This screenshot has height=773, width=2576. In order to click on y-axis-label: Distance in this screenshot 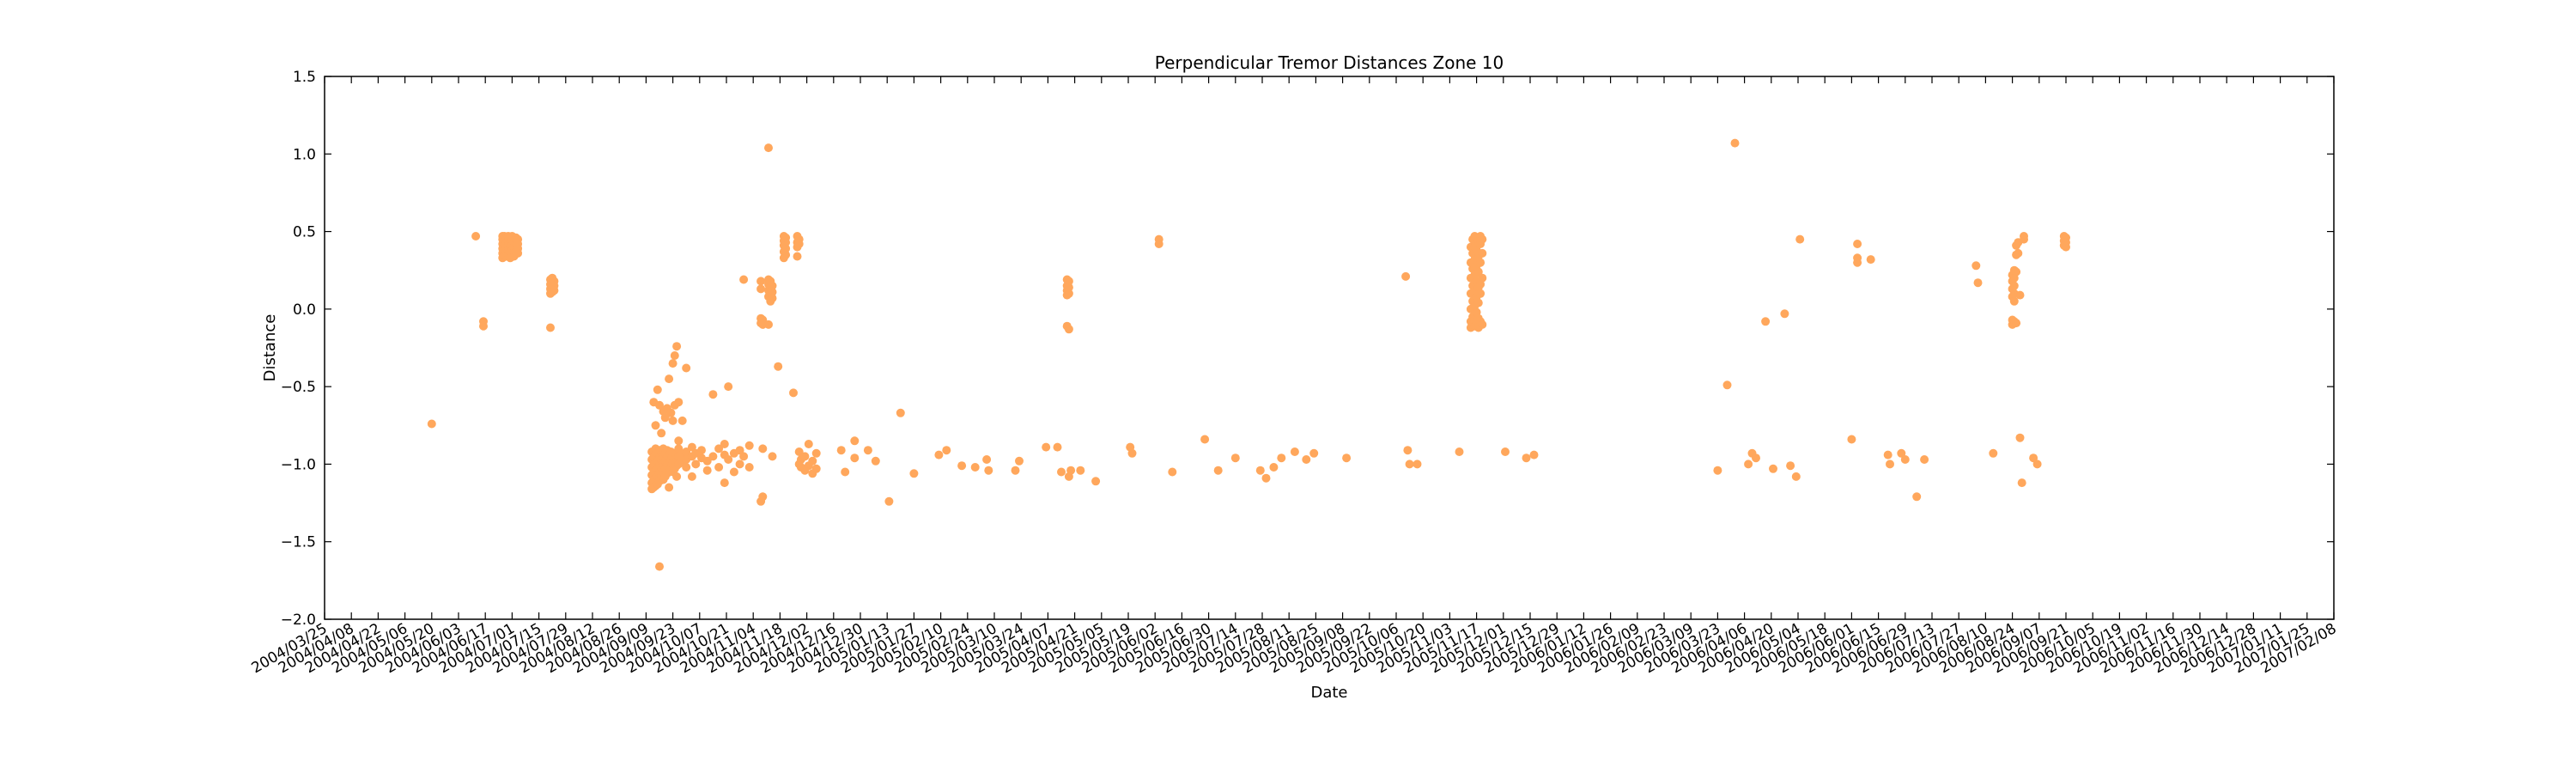, I will do `click(270, 348)`.